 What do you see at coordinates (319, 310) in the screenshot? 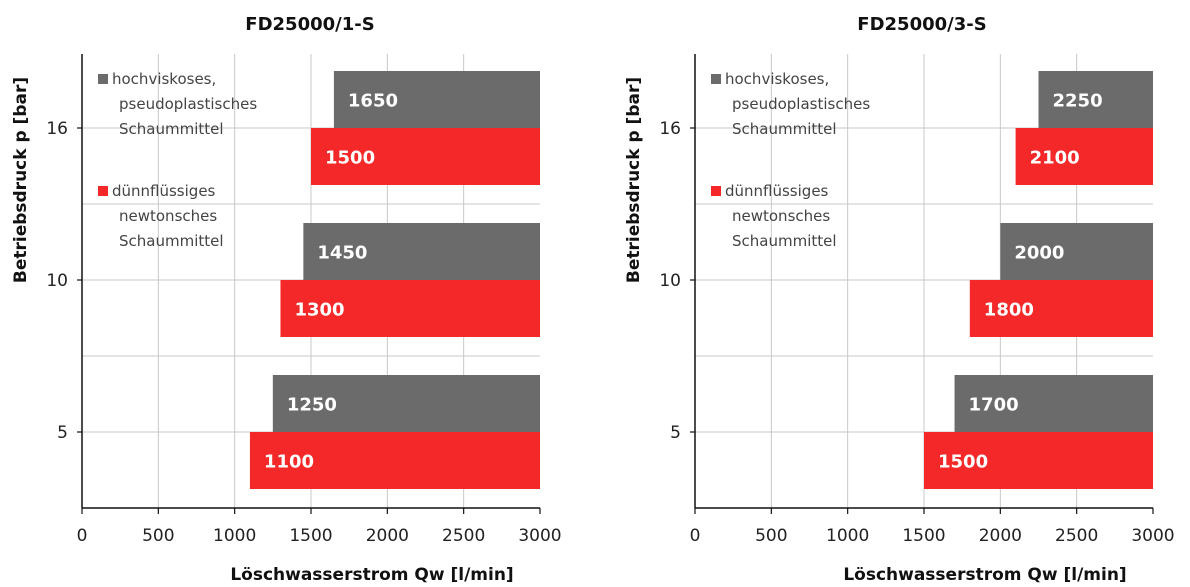
I see `bar-value-label: 1300` at bounding box center [319, 310].